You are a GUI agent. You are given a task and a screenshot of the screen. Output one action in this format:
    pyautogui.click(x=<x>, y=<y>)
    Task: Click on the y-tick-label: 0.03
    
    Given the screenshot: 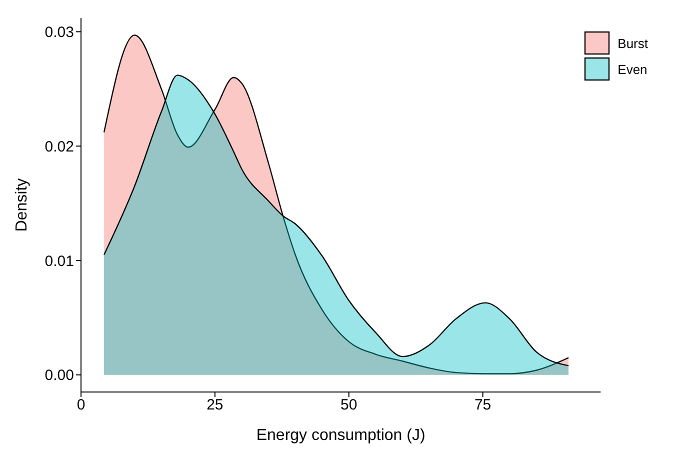 What is the action you would take?
    pyautogui.click(x=59, y=33)
    